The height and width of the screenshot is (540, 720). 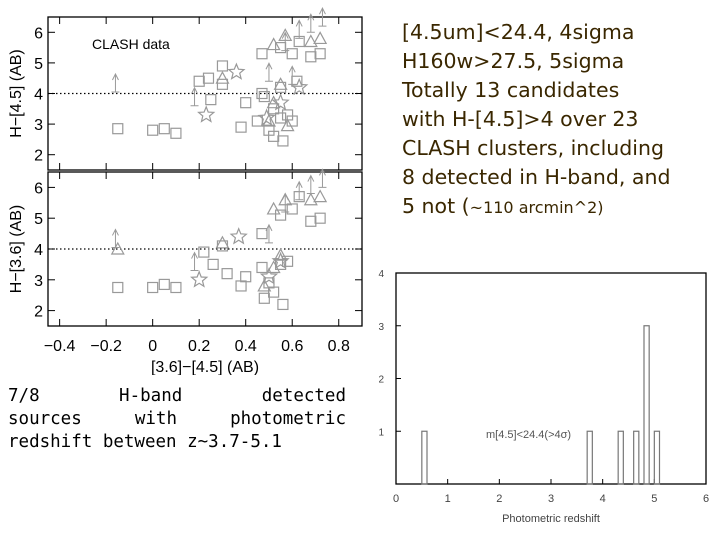 What do you see at coordinates (339, 346) in the screenshot?
I see `x-tick-label: 0.8` at bounding box center [339, 346].